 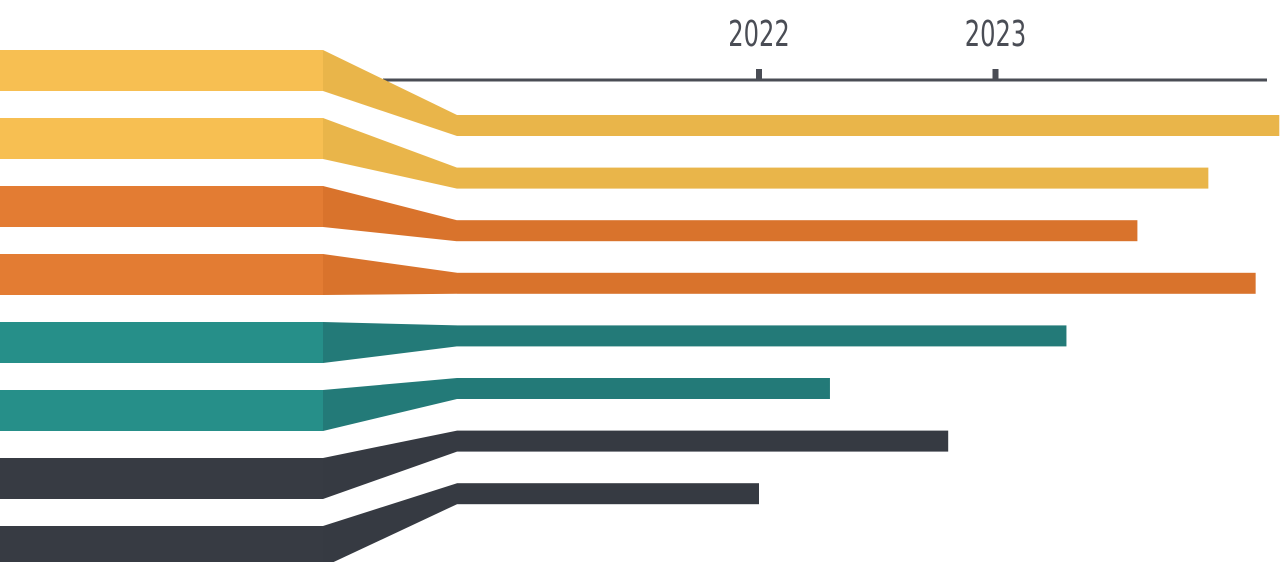 I want to click on x-axis: 2022 2023, so click(x=825, y=48).